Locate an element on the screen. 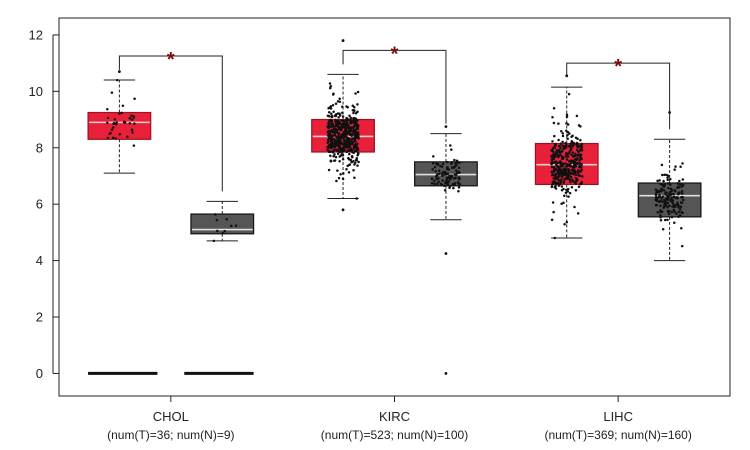 The height and width of the screenshot is (450, 750). significance-bracket: * is located at coordinates (618, 93).